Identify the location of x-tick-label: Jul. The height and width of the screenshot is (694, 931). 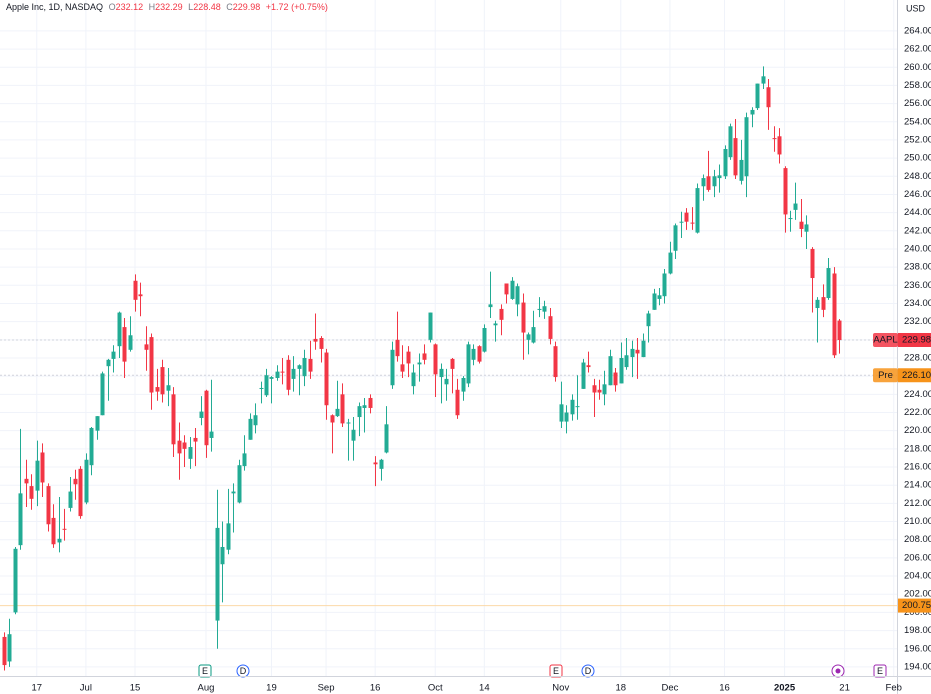
(86, 688).